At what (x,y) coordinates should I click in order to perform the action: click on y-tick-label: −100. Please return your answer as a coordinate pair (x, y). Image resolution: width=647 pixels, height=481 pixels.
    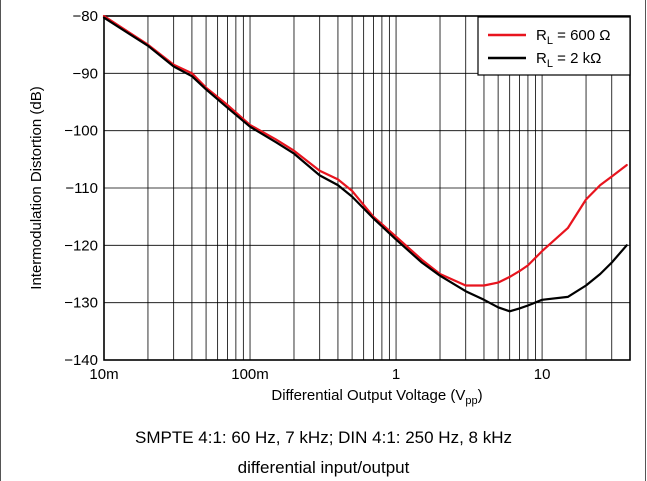
    Looking at the image, I should click on (81, 131).